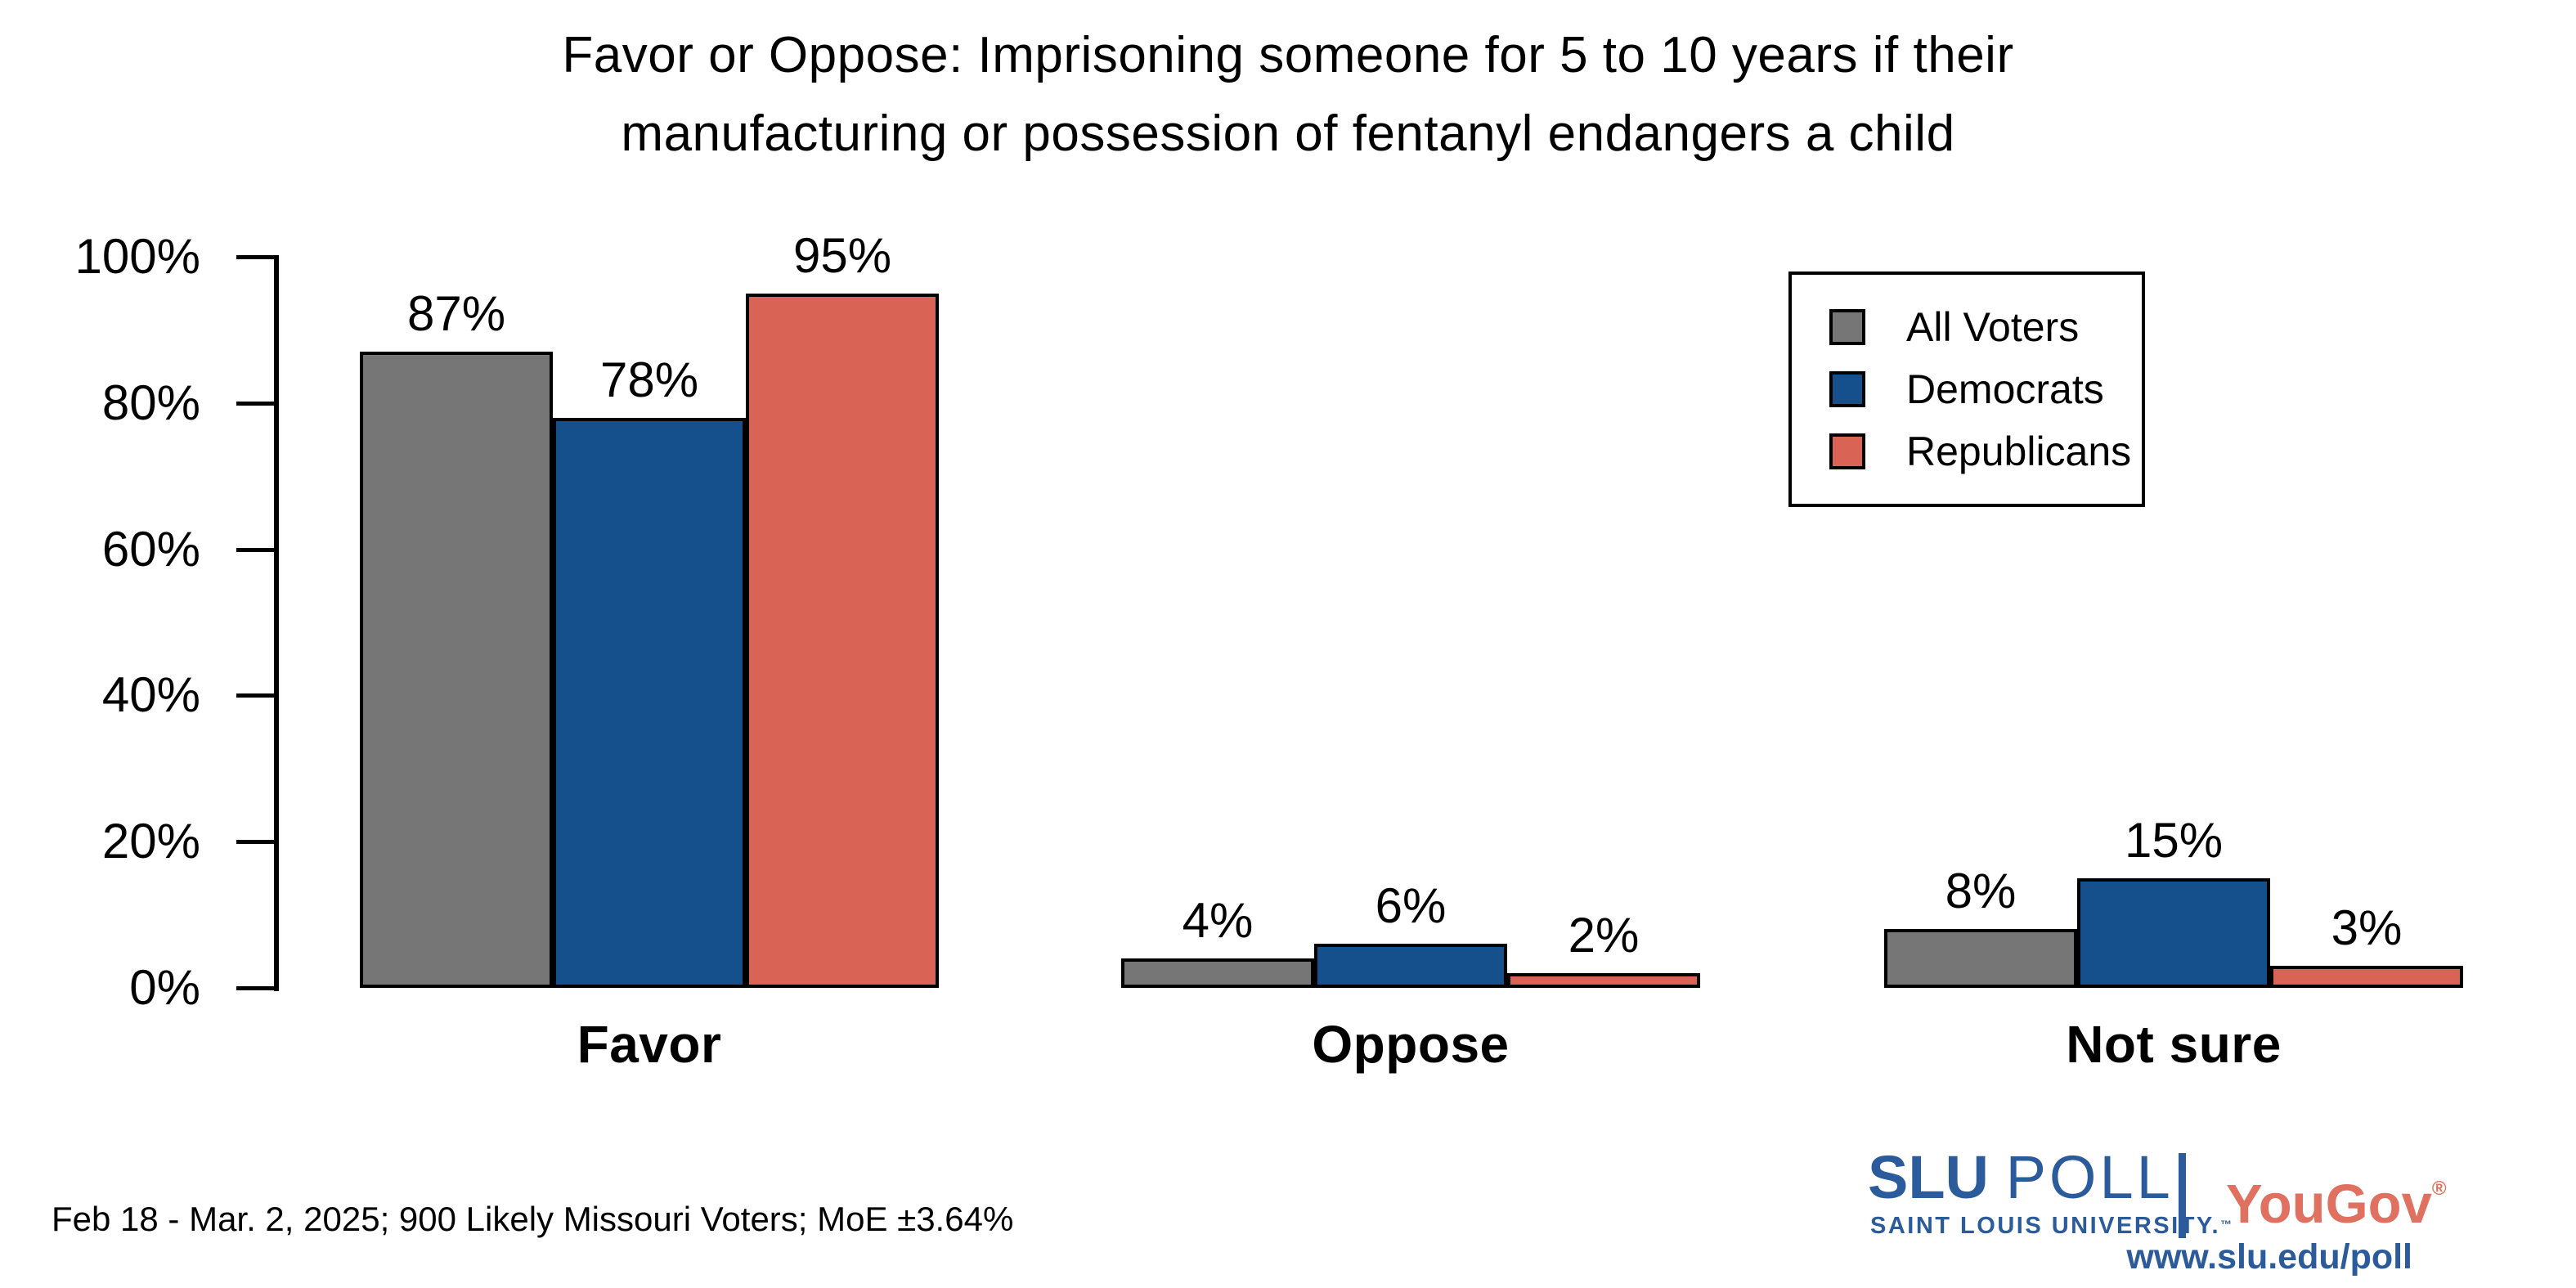 Image resolution: width=2576 pixels, height=1288 pixels. What do you see at coordinates (2366, 977) in the screenshot?
I see `bar-not-sure-republicans` at bounding box center [2366, 977].